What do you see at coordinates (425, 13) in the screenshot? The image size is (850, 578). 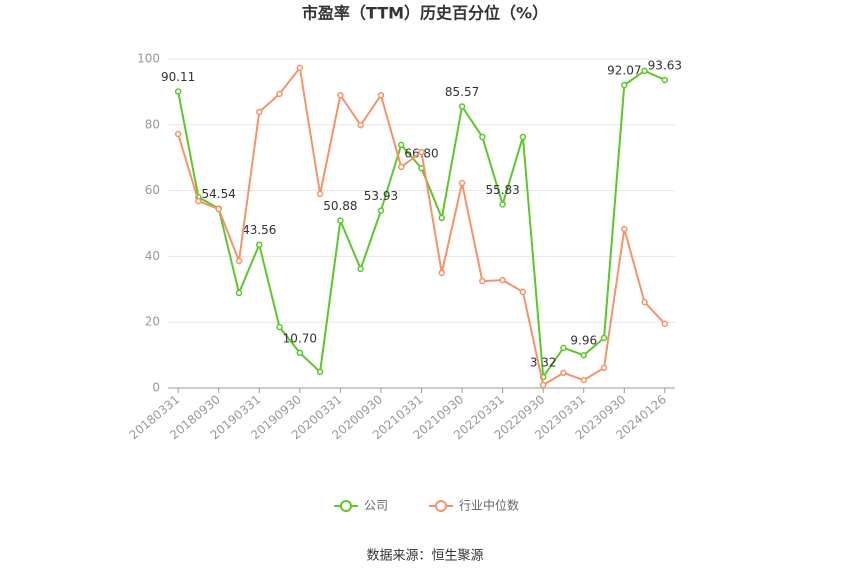 I see `chart-title: 市盈率（TTM）历史百分位（%）` at bounding box center [425, 13].